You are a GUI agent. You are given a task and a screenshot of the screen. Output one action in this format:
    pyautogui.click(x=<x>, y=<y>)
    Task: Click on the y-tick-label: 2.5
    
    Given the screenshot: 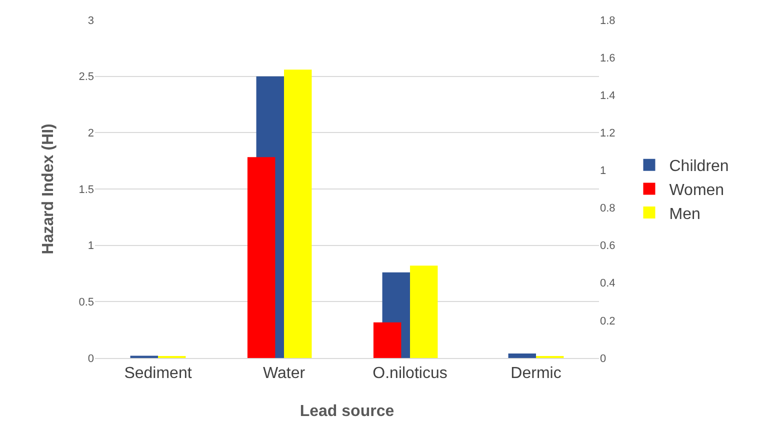 What is the action you would take?
    pyautogui.click(x=86, y=77)
    